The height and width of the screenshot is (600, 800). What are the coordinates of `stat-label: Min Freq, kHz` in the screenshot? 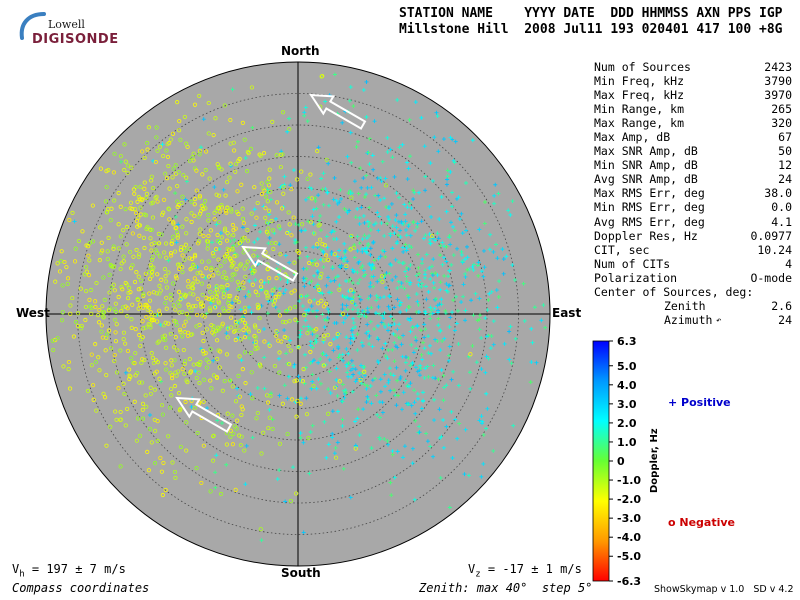 It's located at (639, 81).